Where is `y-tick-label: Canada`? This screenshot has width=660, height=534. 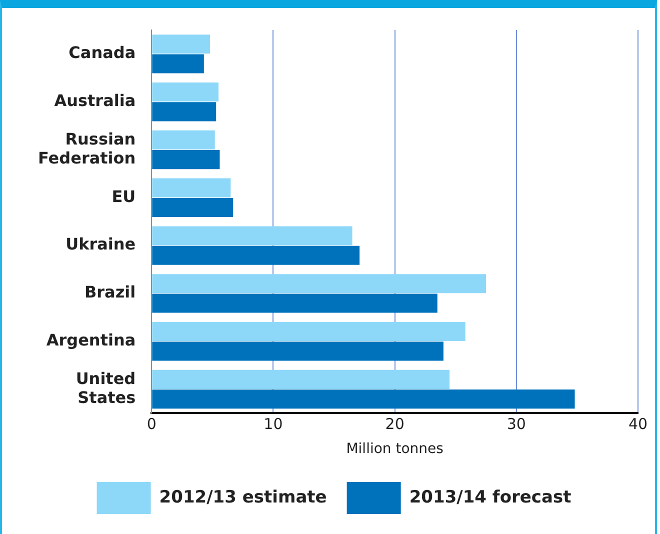 y-tick-label: Canada is located at coordinates (102, 52).